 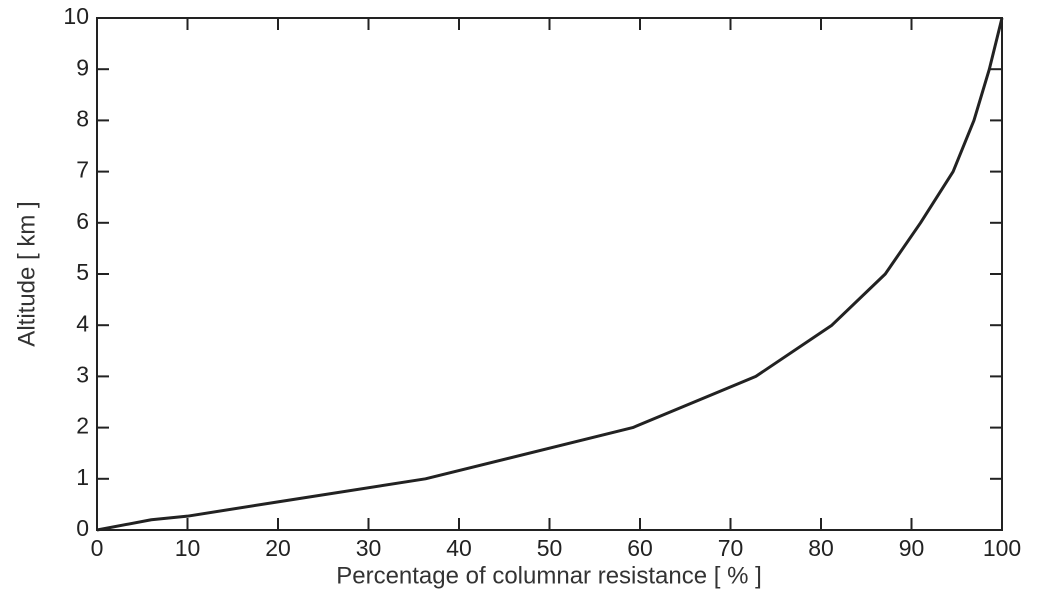 What do you see at coordinates (369, 548) in the screenshot?
I see `x-tick-label: 30` at bounding box center [369, 548].